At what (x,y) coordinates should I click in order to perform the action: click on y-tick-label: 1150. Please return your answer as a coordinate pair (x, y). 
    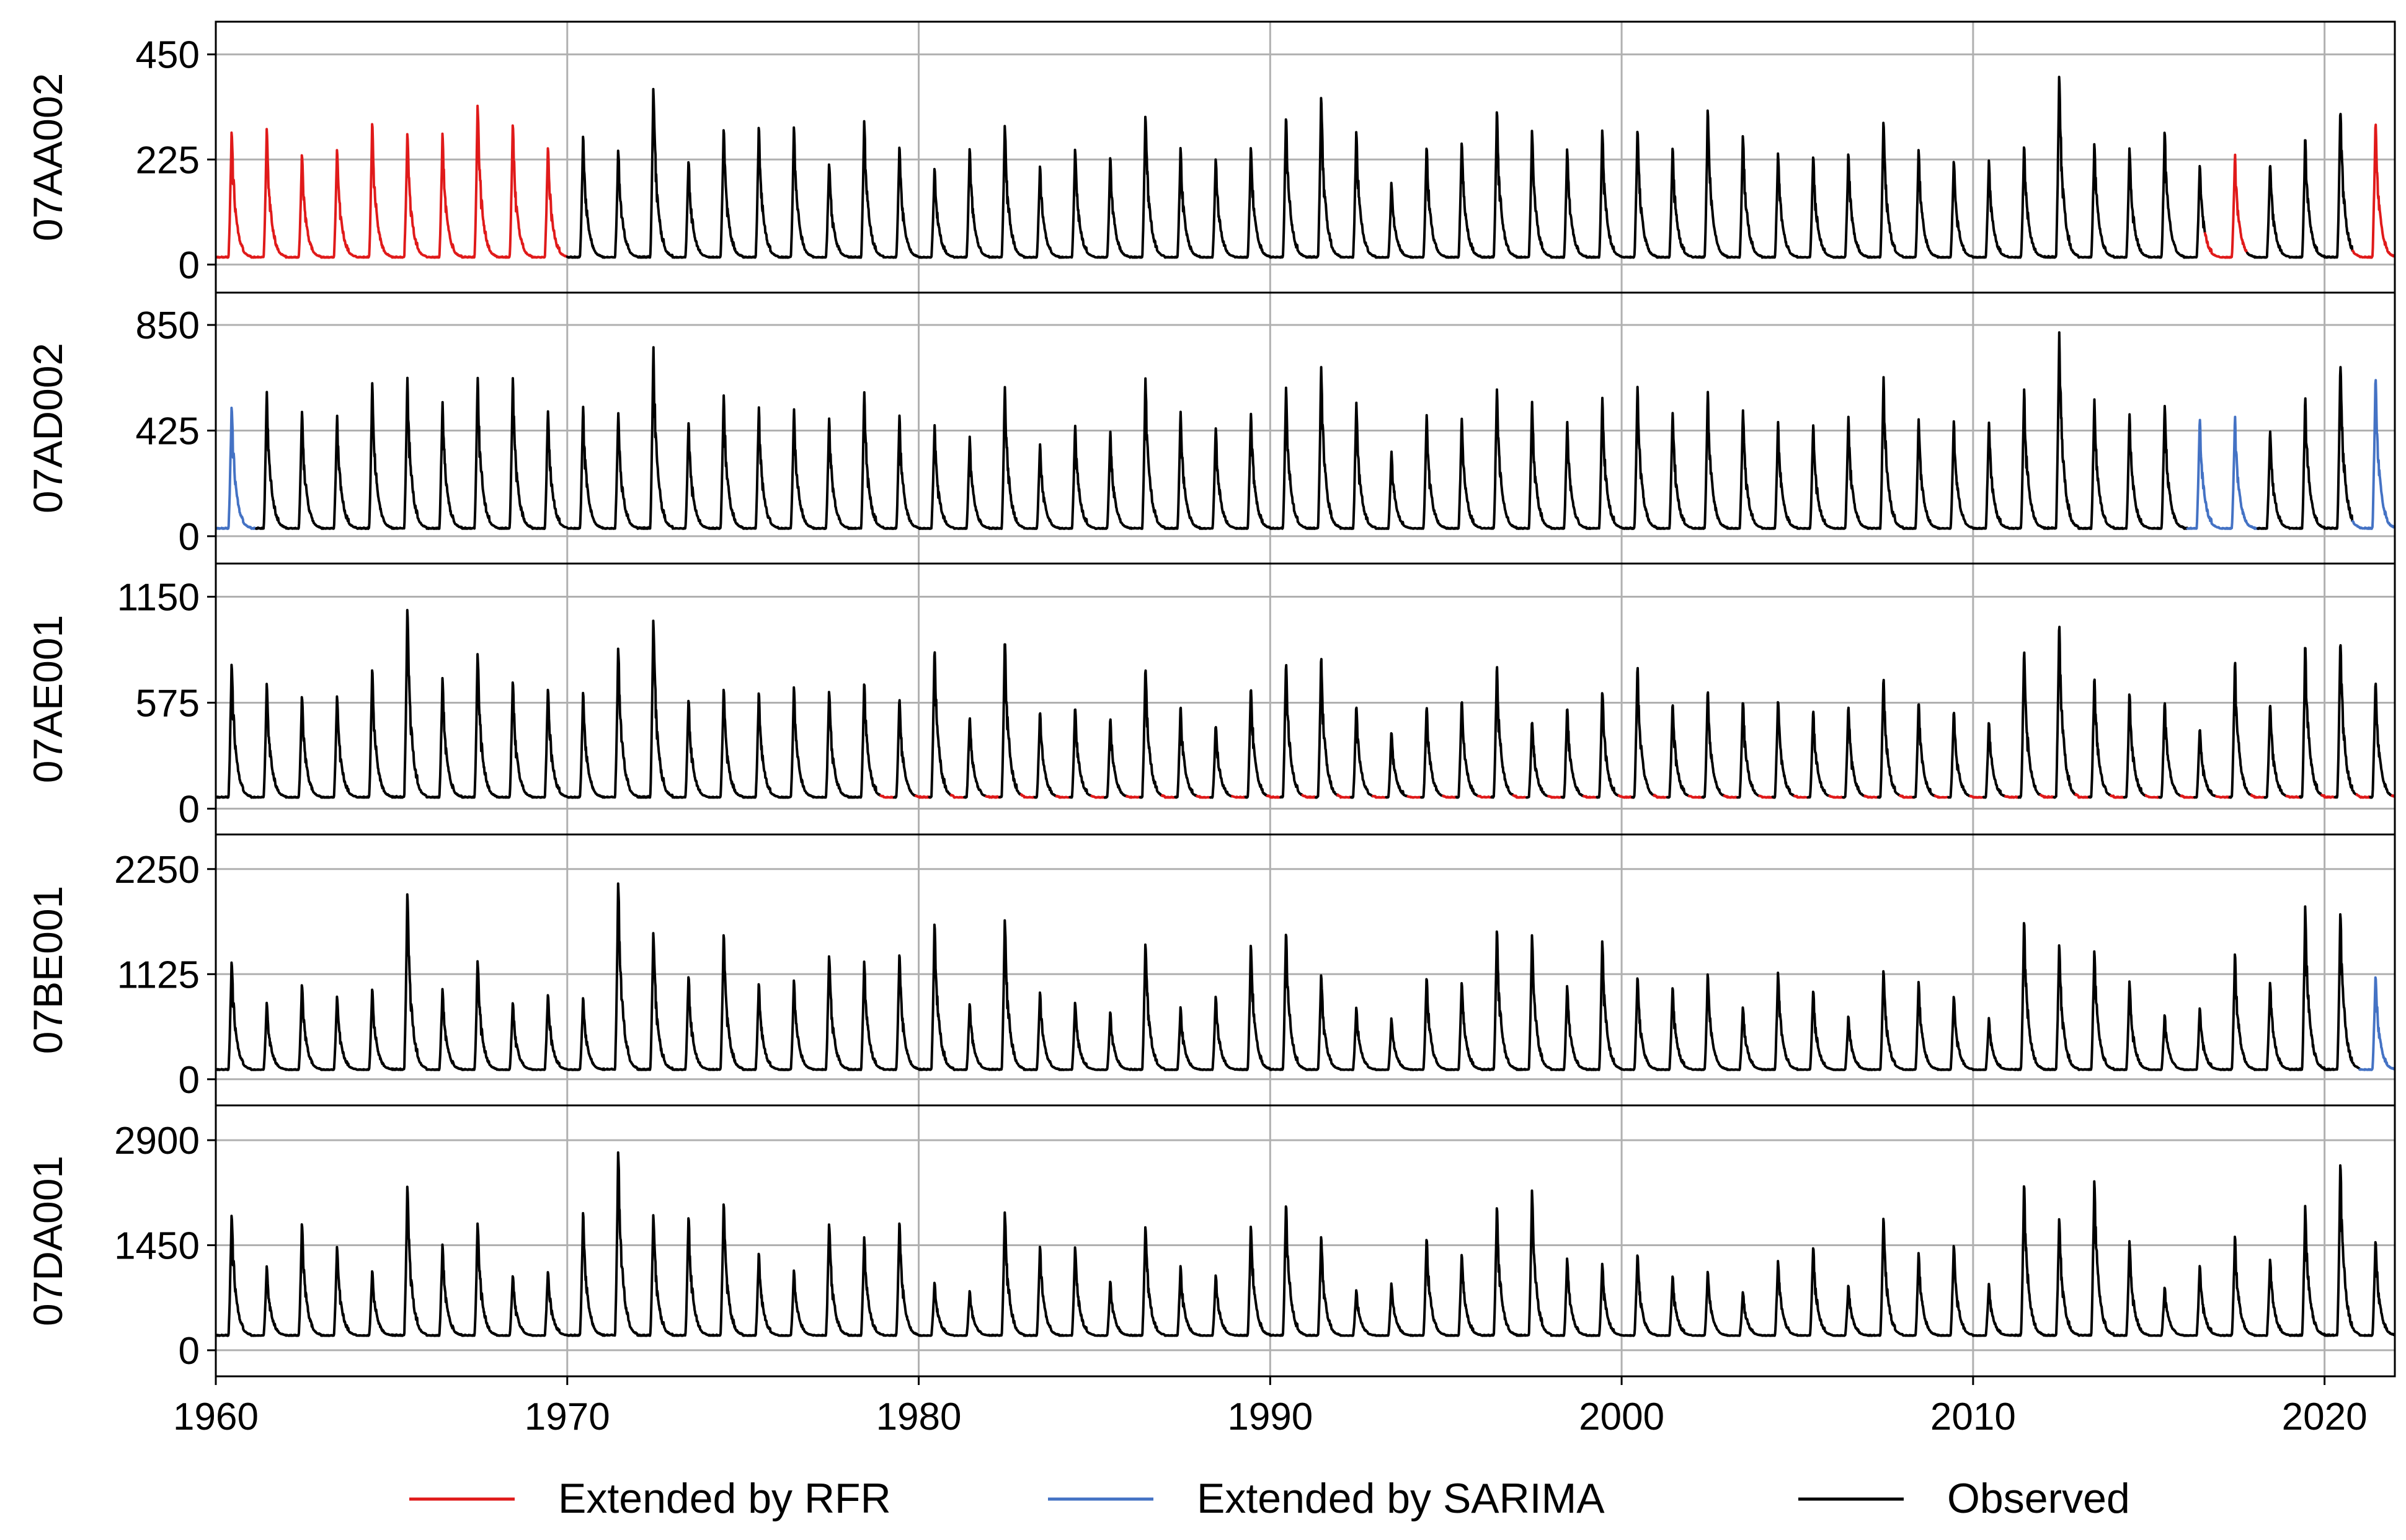
    Looking at the image, I should click on (159, 598).